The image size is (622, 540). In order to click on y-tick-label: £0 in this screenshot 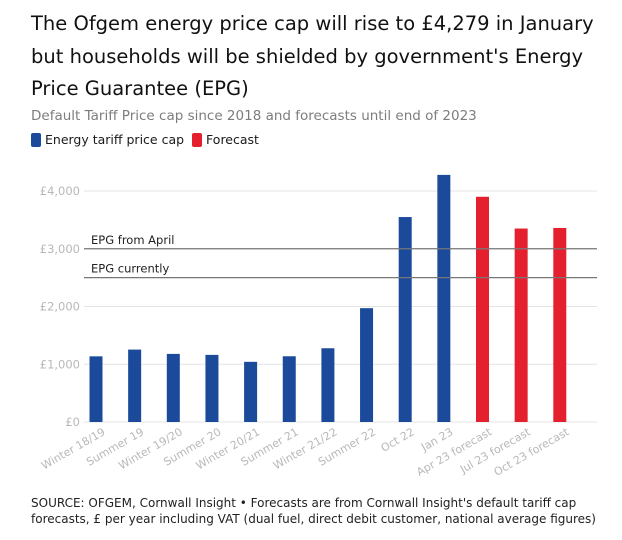, I will do `click(72, 422)`.